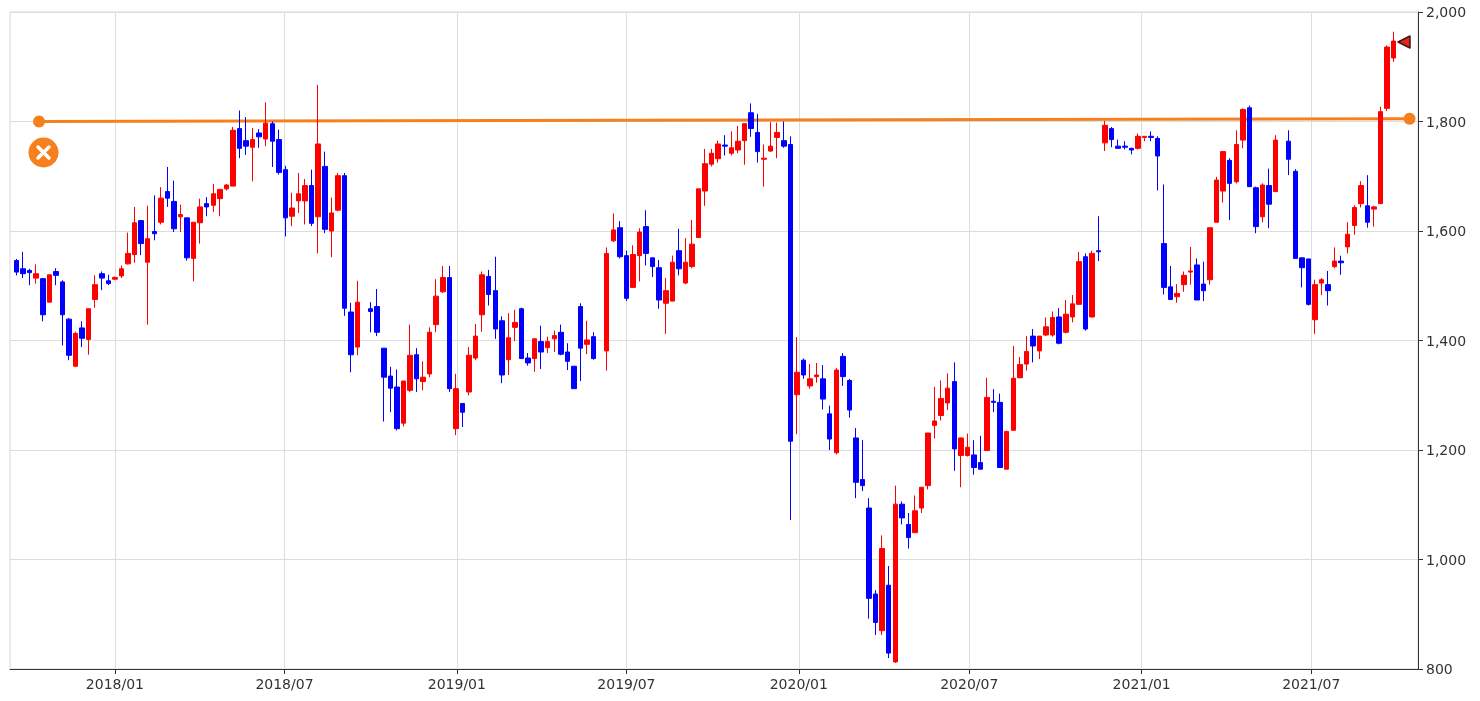 Image resolution: width=1480 pixels, height=701 pixels. Describe the element at coordinates (284, 684) in the screenshot. I see `x-tick-label: 2018/07` at that location.